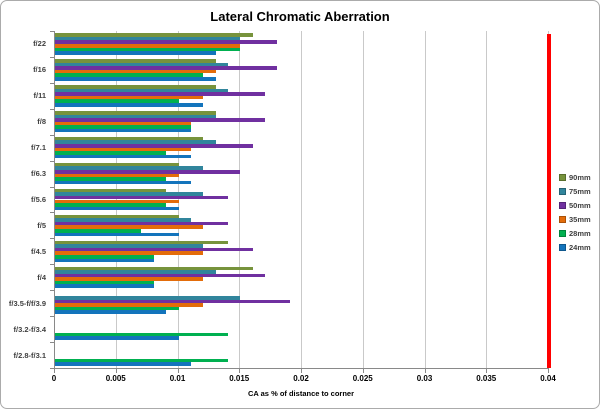 The image size is (600, 409). Describe the element at coordinates (39, 70) in the screenshot. I see `category-label: f/16` at that location.